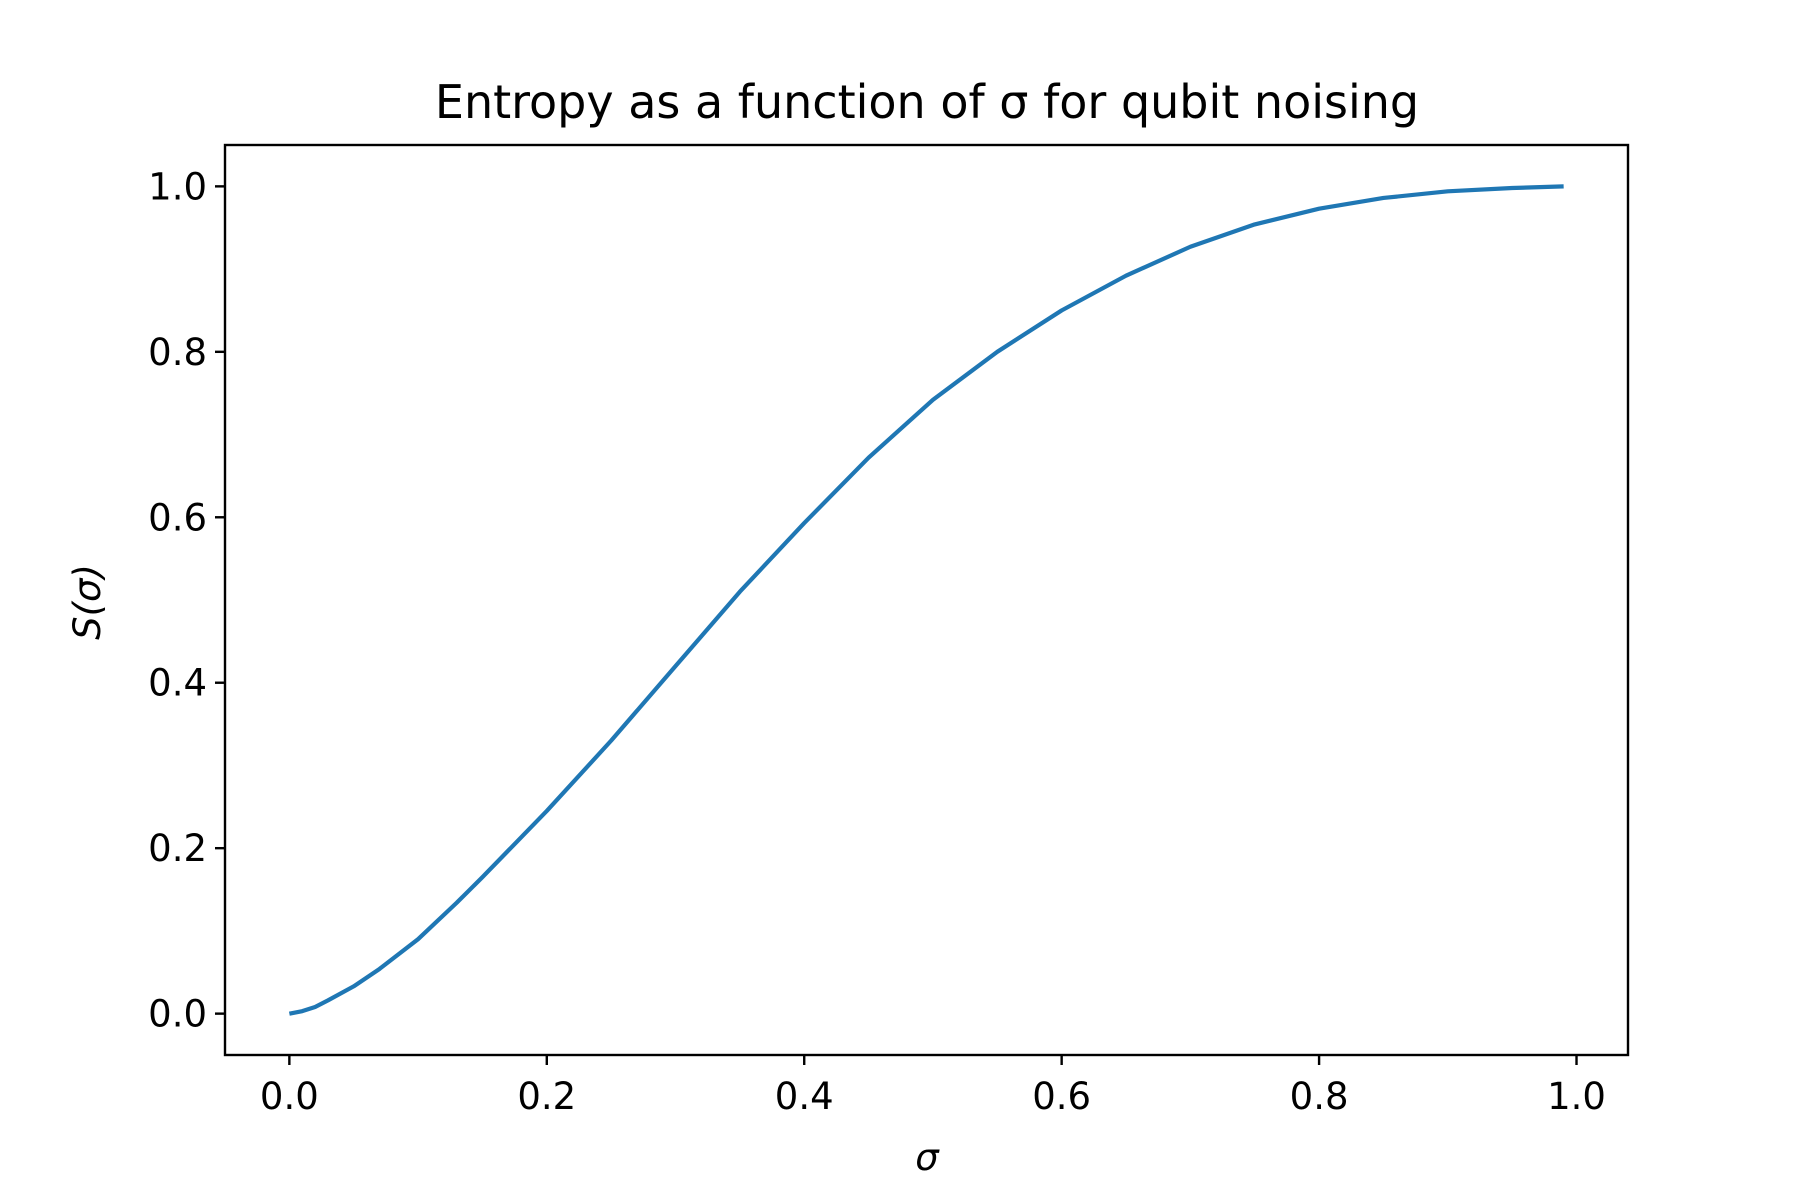  What do you see at coordinates (177, 1014) in the screenshot?
I see `y-tick-label: 0.0` at bounding box center [177, 1014].